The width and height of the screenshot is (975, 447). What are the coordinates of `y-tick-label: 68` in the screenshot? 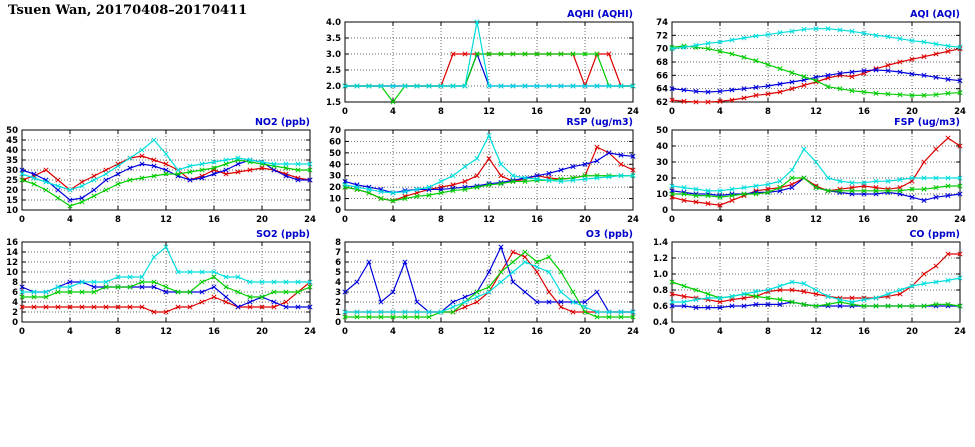 It's located at (662, 63).